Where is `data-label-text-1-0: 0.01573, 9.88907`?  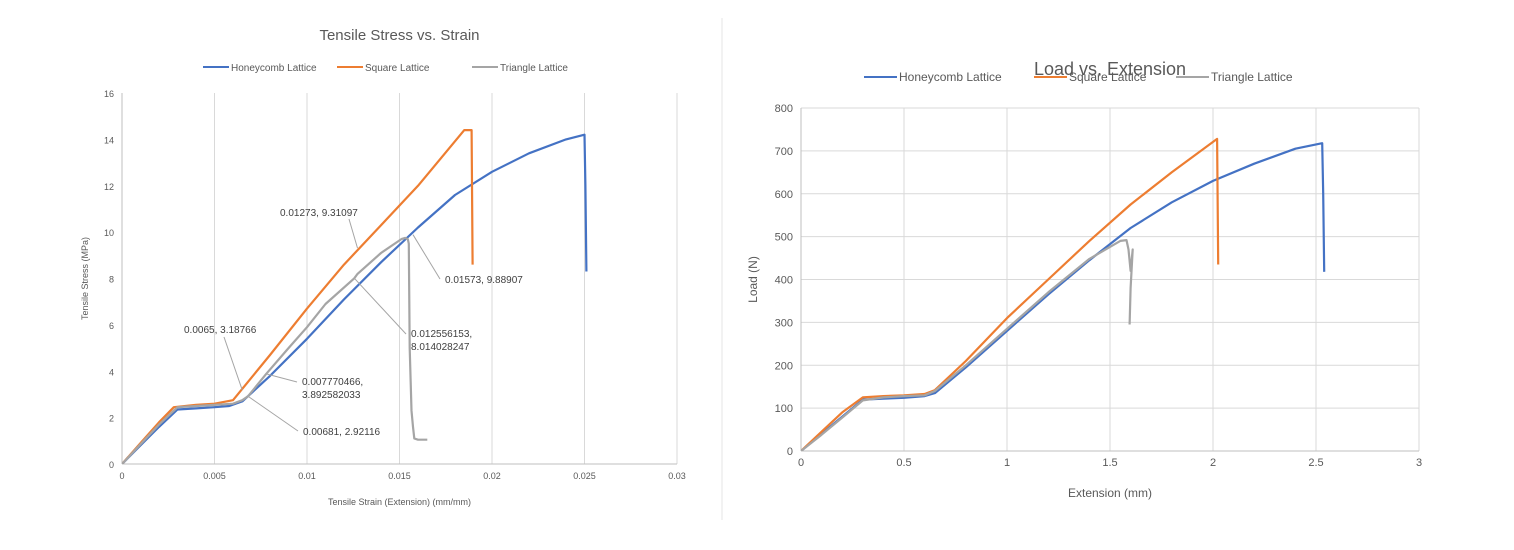
data-label-text-1-0: 0.01573, 9.88907 is located at coordinates (484, 280).